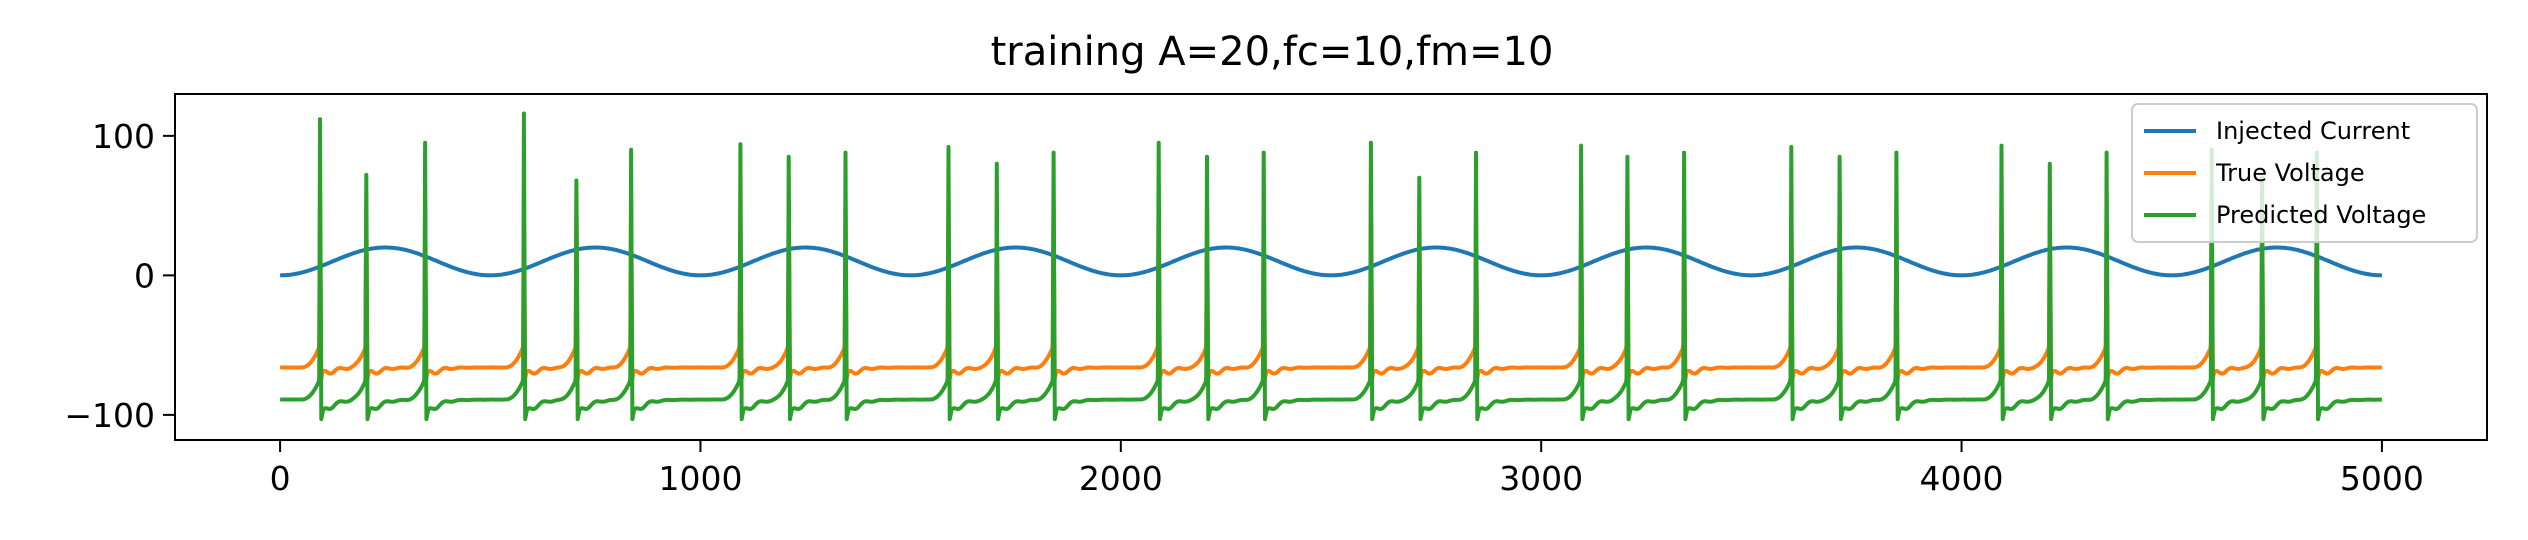 The width and height of the screenshot is (2528, 540). Describe the element at coordinates (2313, 131) in the screenshot. I see `legend-label: Injected Current` at that location.